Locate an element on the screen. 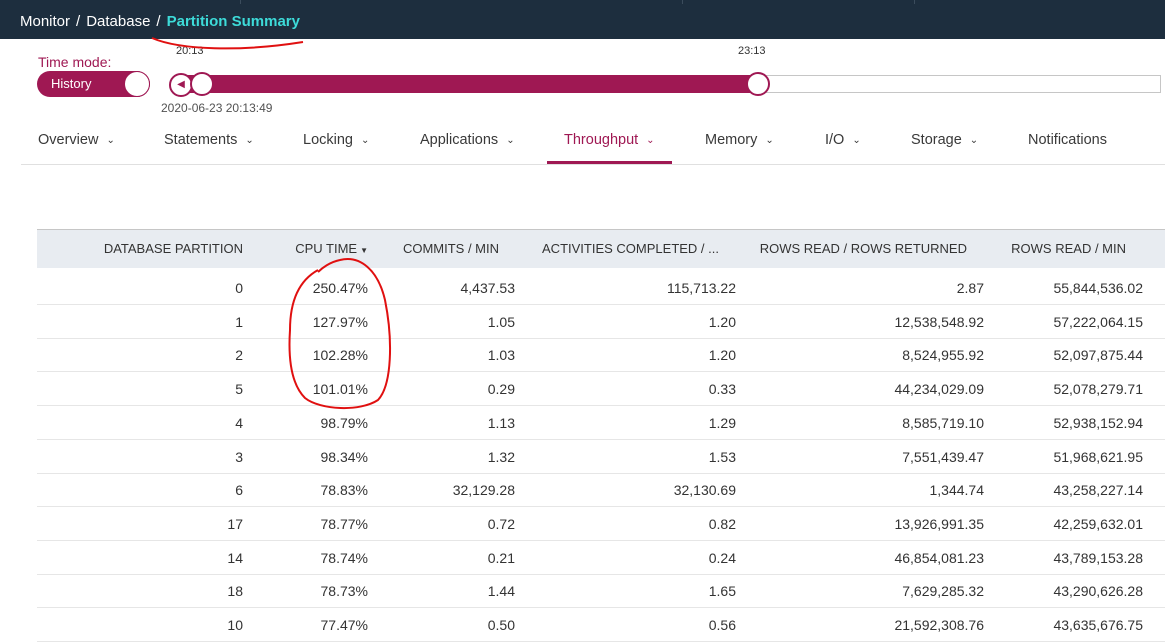 This screenshot has width=1165, height=643. cell-activities-completed: 32,130.69 is located at coordinates (704, 490).